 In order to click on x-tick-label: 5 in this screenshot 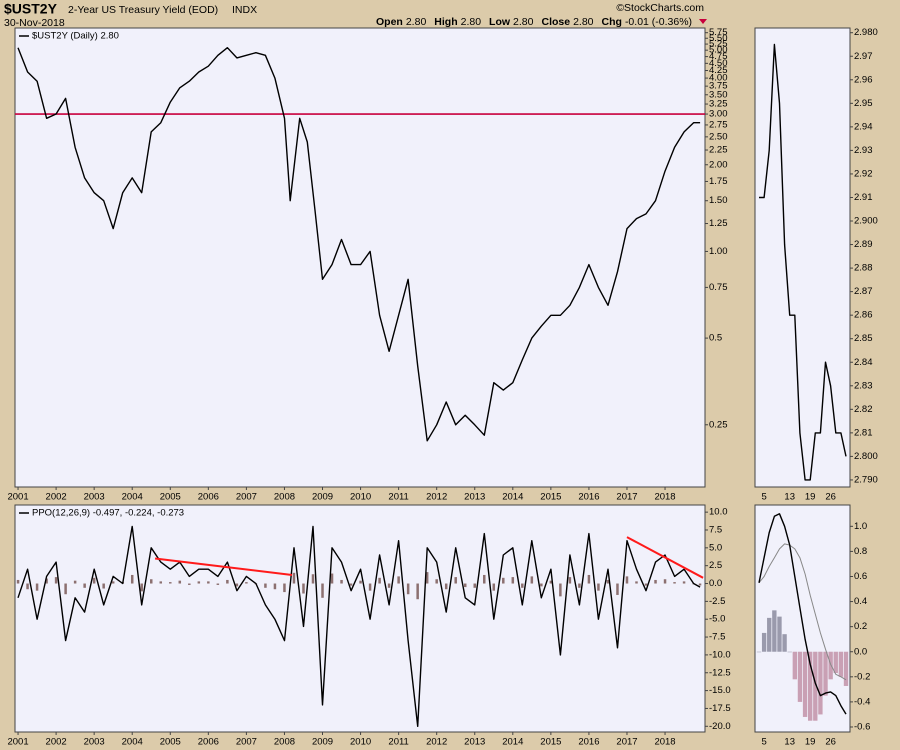, I will do `click(763, 742)`.